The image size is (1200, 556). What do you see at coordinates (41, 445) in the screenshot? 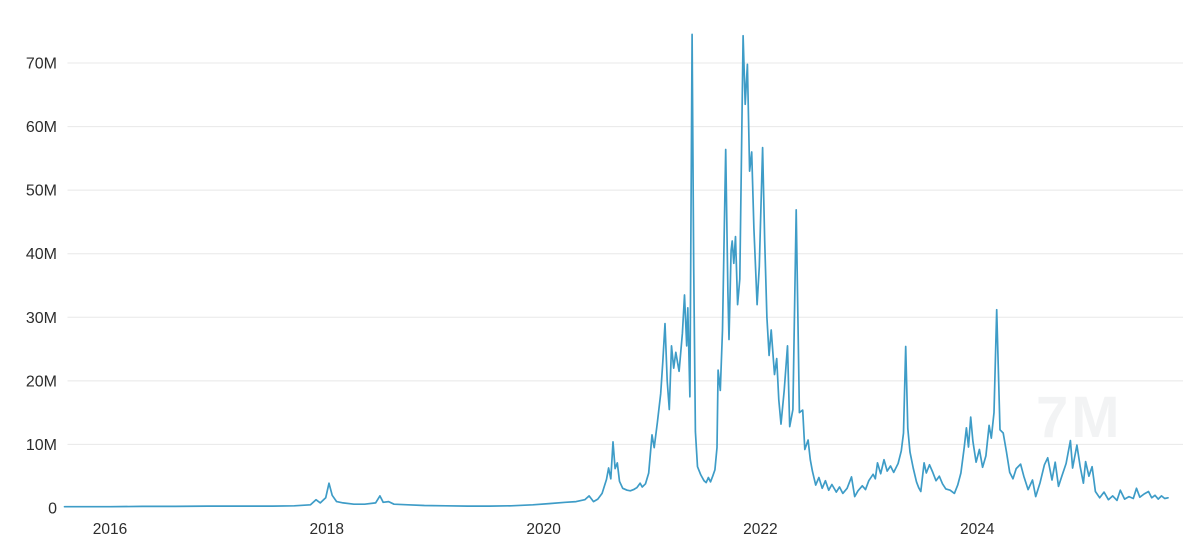
I see `y-axis-label-10M: 10M` at bounding box center [41, 445].